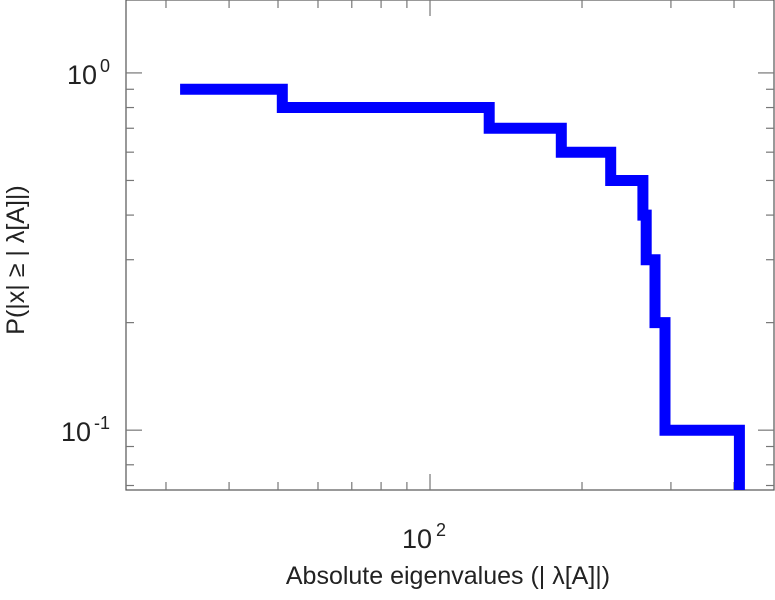  What do you see at coordinates (424, 537) in the screenshot?
I see `x-tick-label: 10 2` at bounding box center [424, 537].